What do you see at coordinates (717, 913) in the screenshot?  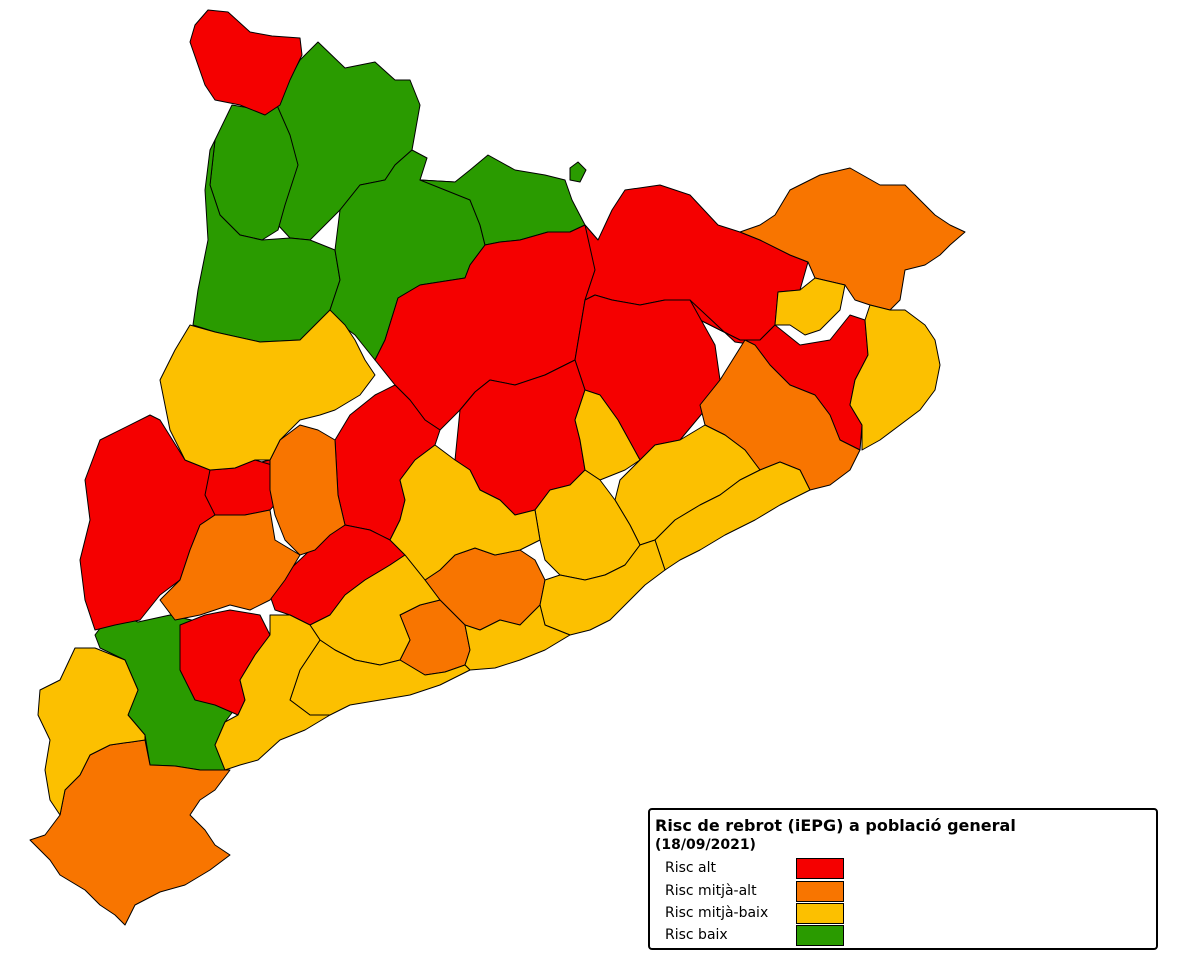 I see `legend-label: Risc mitjà-baix` at bounding box center [717, 913].